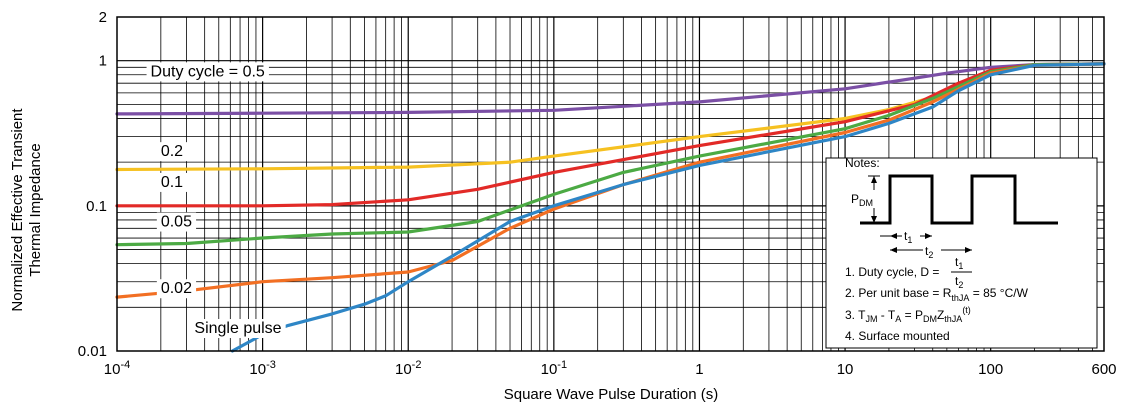 Image resolution: width=1123 pixels, height=407 pixels. I want to click on notes-title: Notes:, so click(862, 163).